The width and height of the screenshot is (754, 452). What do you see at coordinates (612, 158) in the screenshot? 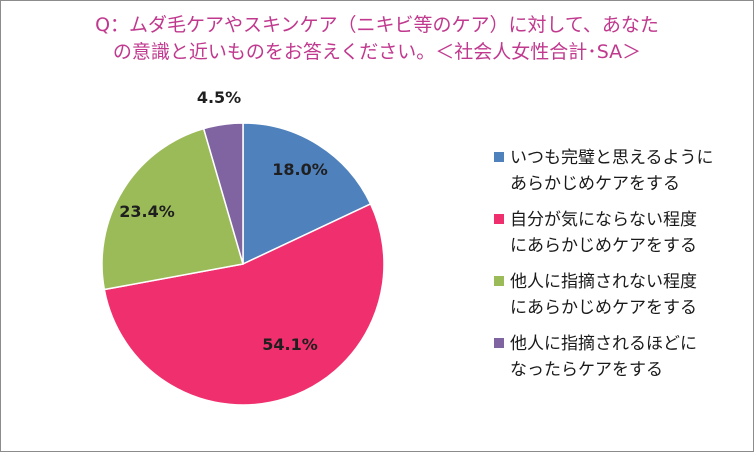
I see `legend-label-1-line-1: いつも完璧と思えるように` at bounding box center [612, 158].